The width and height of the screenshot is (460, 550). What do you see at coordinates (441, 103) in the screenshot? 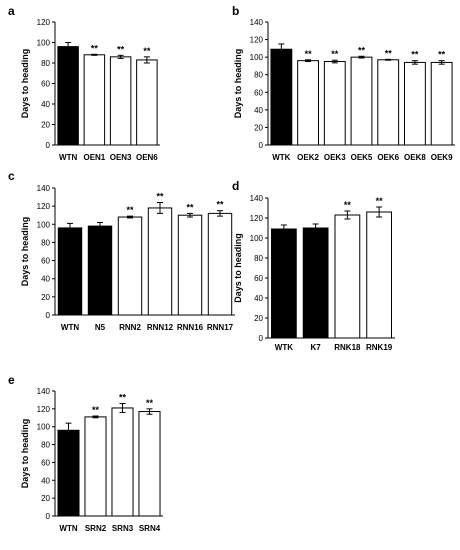
I see `bar-oek9` at bounding box center [441, 103].